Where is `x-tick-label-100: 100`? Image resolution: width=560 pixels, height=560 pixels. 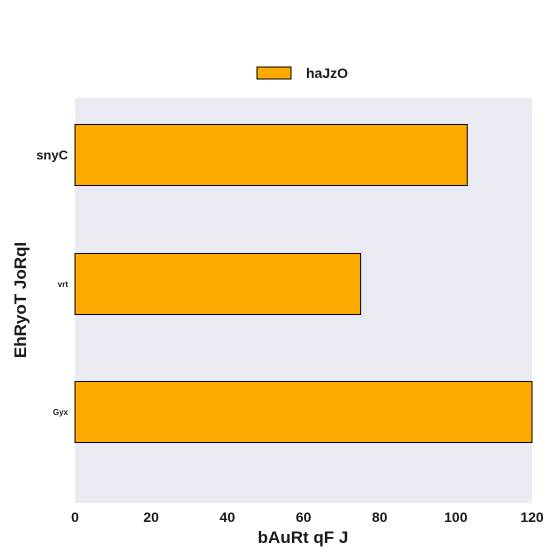
x-tick-label-100: 100 is located at coordinates (456, 517).